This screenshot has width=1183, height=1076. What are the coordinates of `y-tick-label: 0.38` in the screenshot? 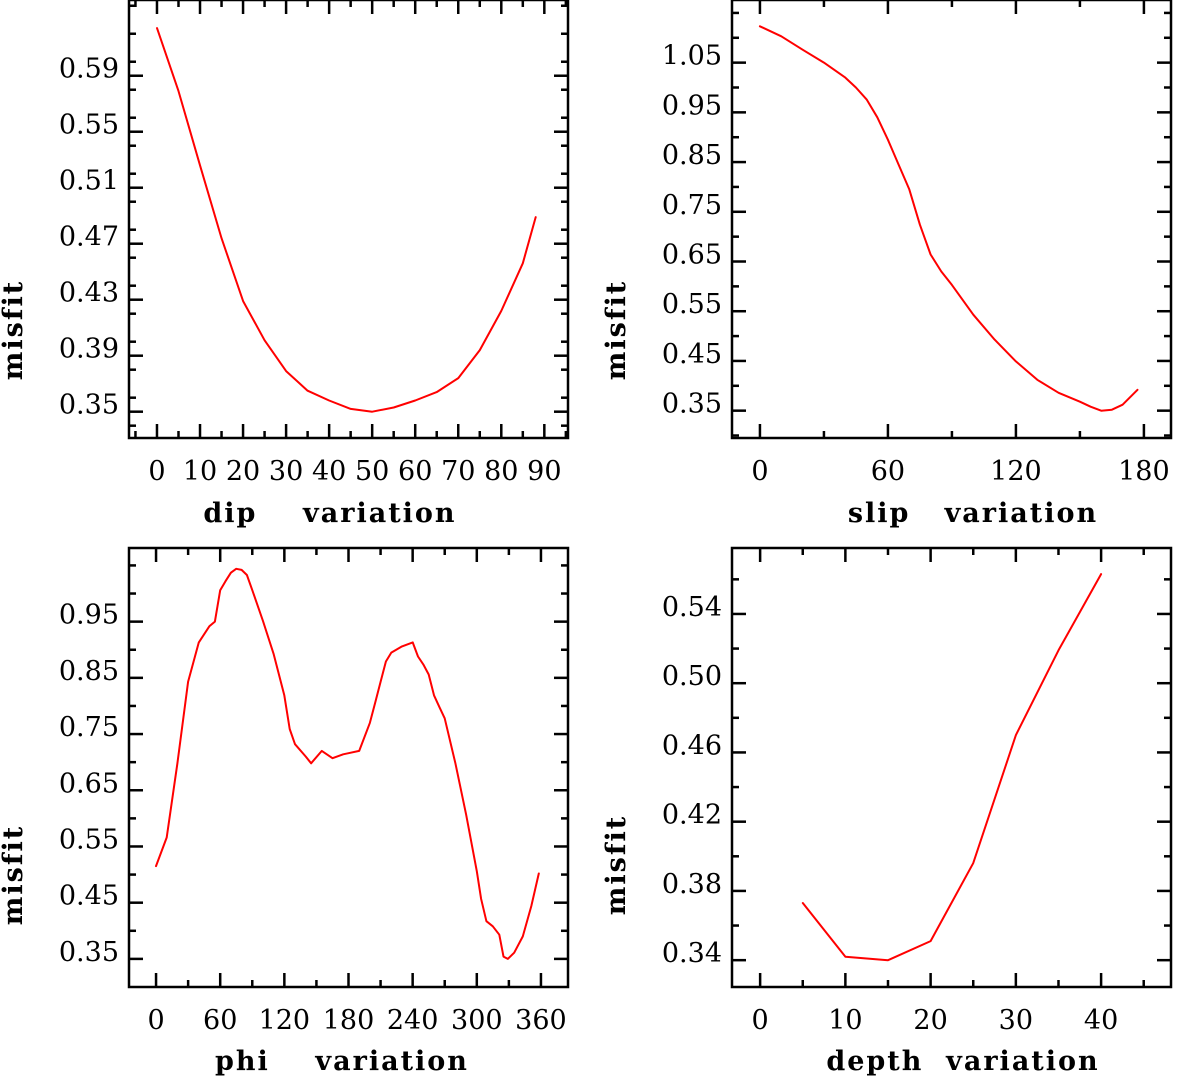 It's located at (692, 884).